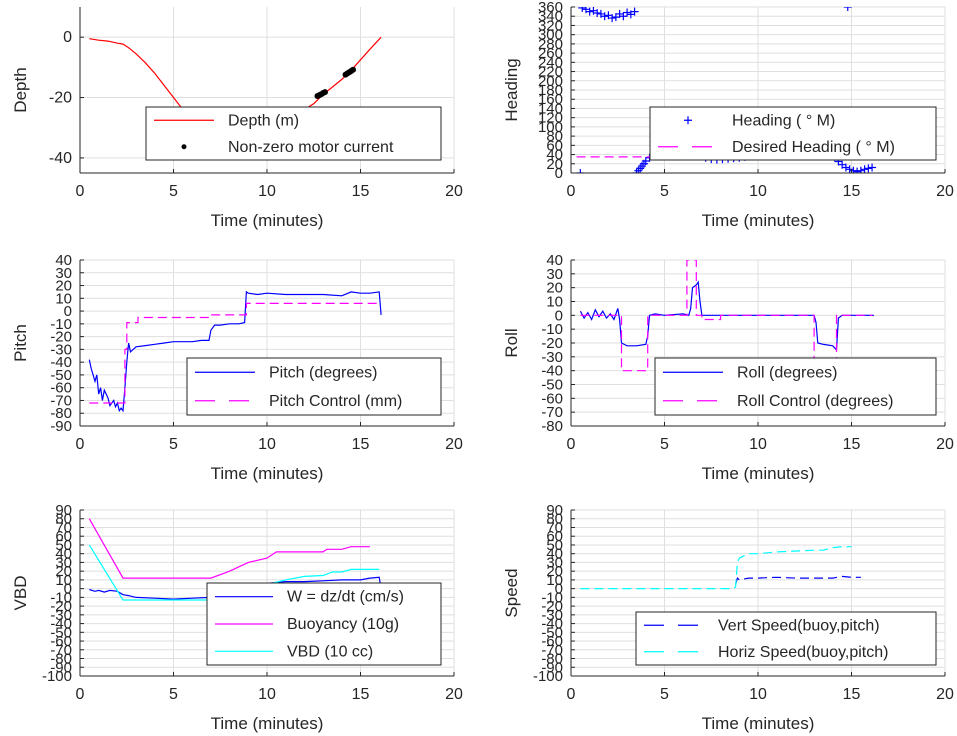 This screenshot has height=736, width=957. I want to click on legend-label: VBD (10 cc), so click(330, 651).